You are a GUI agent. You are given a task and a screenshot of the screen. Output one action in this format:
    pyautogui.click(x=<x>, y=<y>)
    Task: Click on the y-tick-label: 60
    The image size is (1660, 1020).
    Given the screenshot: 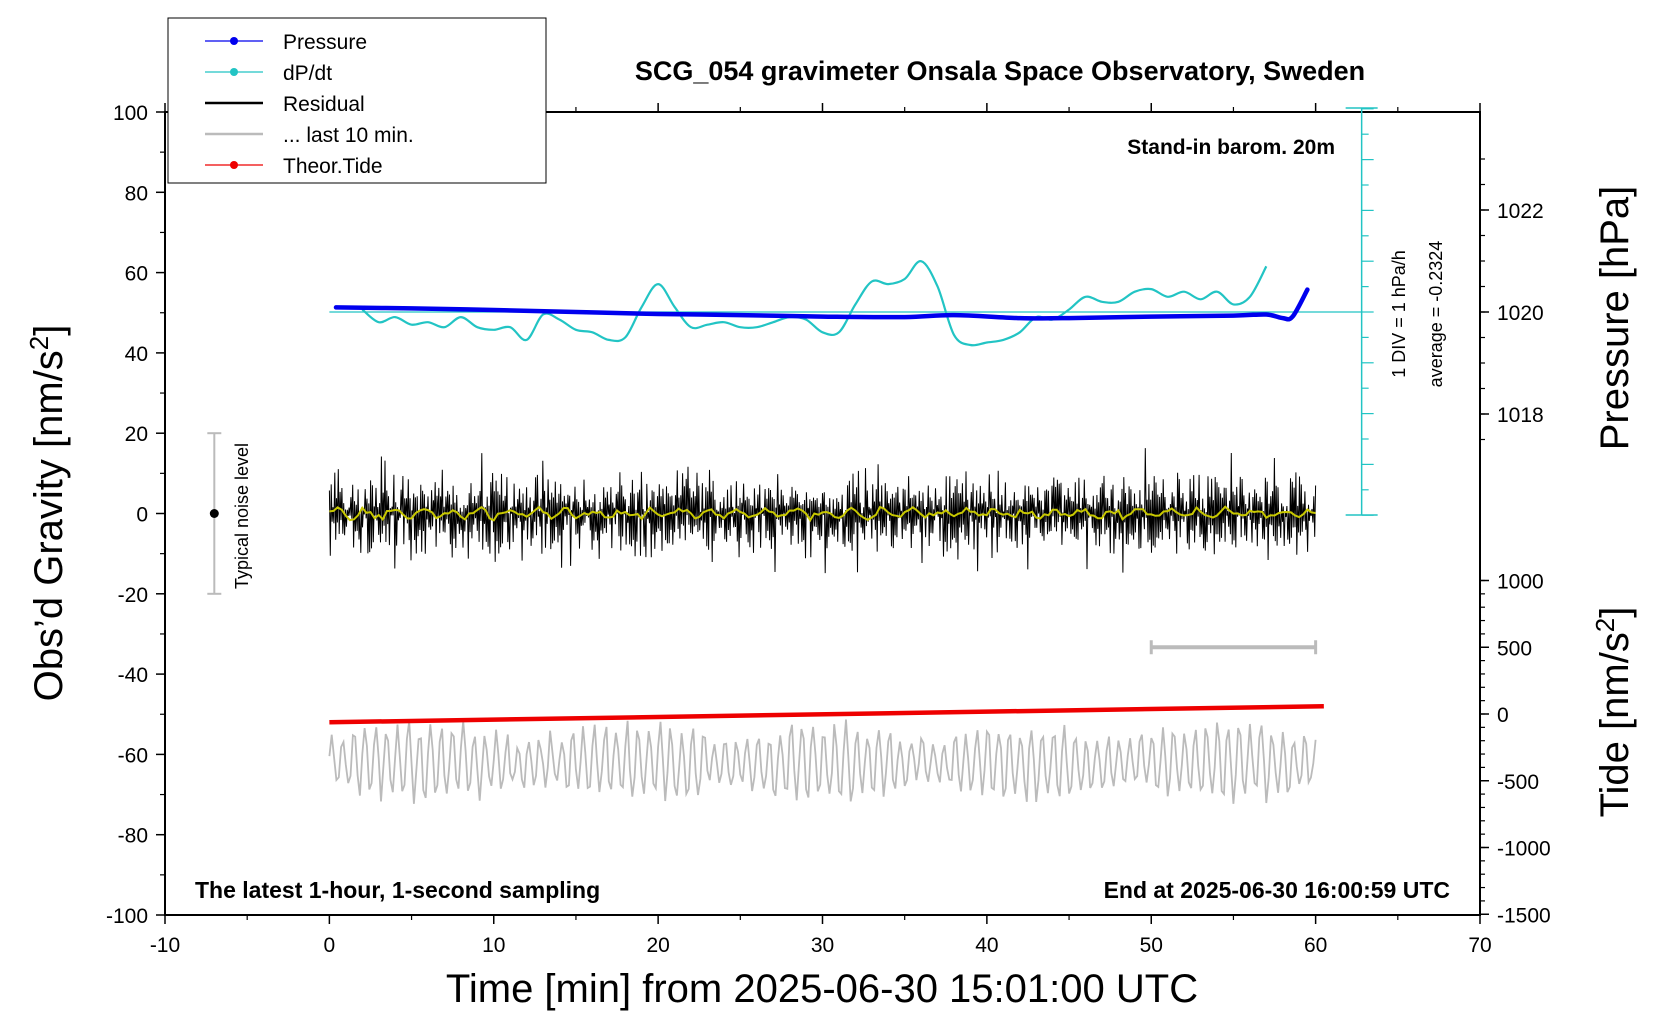 What is the action you would take?
    pyautogui.click(x=136, y=274)
    